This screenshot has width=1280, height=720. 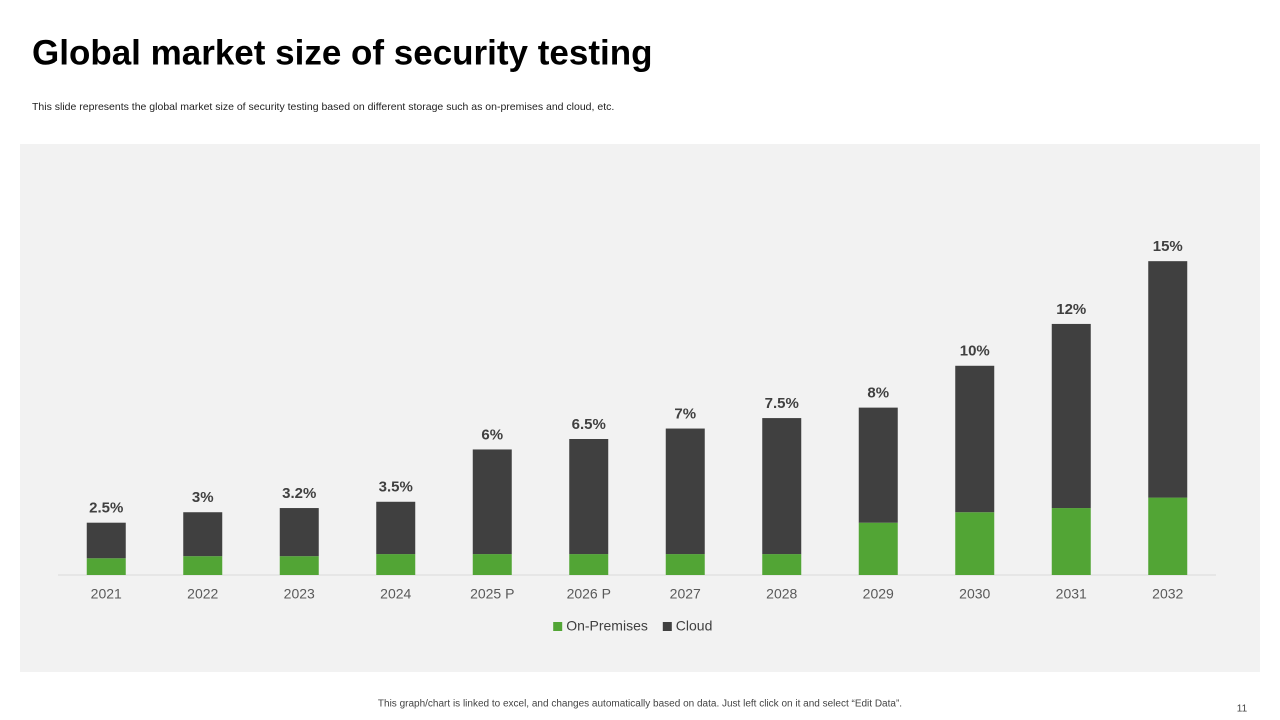 What do you see at coordinates (203, 497) in the screenshot?
I see `total-label: 3%` at bounding box center [203, 497].